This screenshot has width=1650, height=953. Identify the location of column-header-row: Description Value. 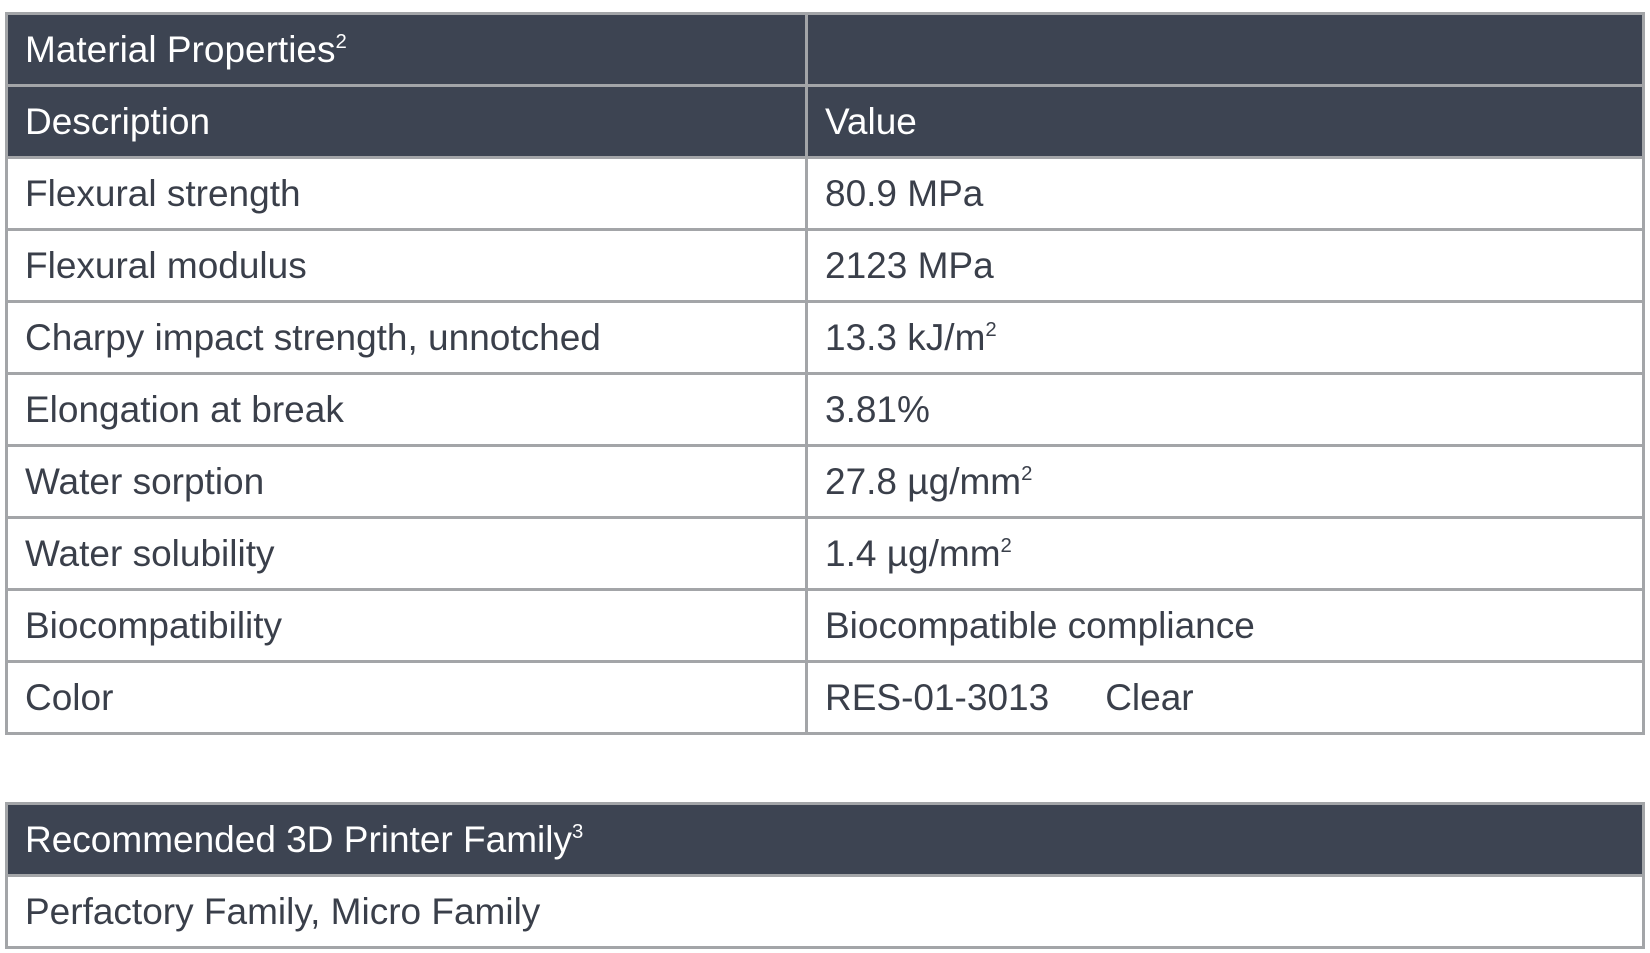
(825, 121).